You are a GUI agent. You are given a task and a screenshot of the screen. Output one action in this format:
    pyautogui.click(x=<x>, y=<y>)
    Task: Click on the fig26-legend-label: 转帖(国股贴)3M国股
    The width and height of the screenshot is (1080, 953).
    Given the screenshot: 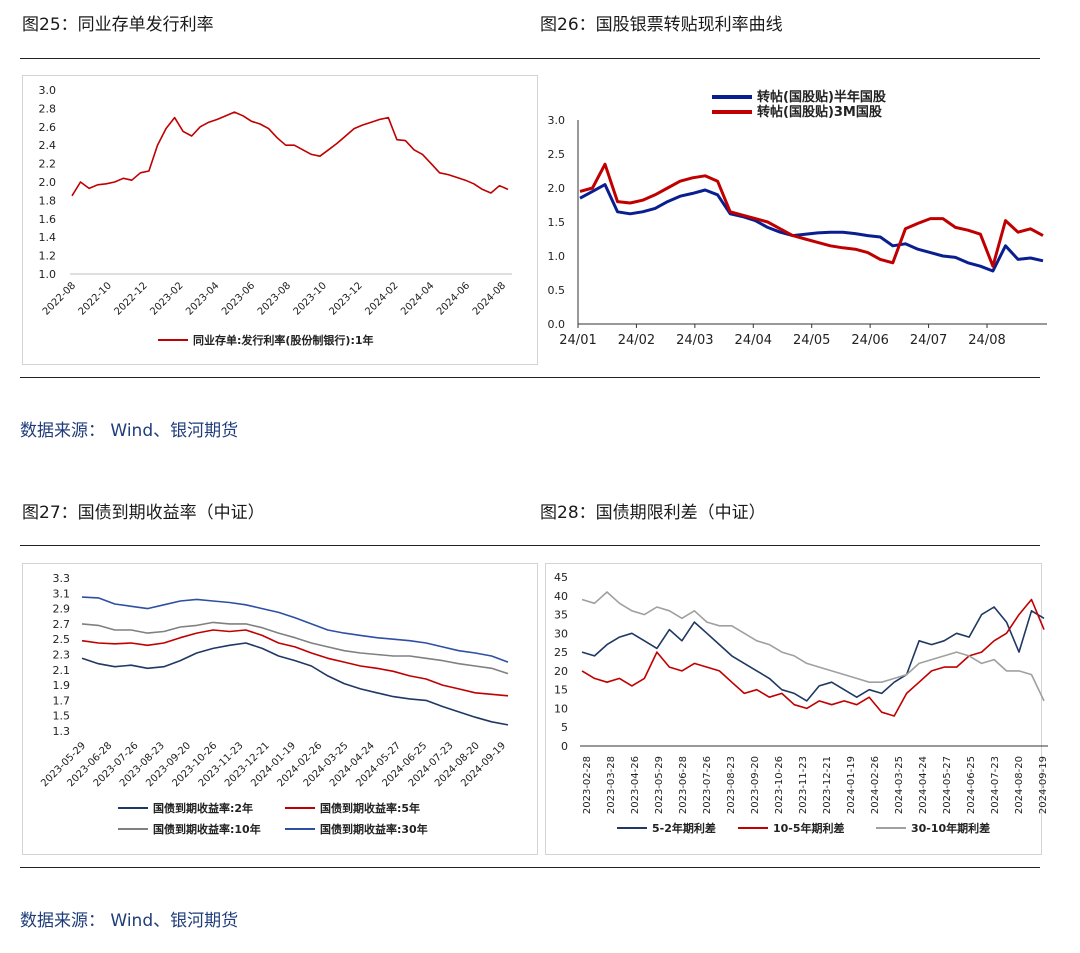 What is the action you would take?
    pyautogui.click(x=819, y=112)
    